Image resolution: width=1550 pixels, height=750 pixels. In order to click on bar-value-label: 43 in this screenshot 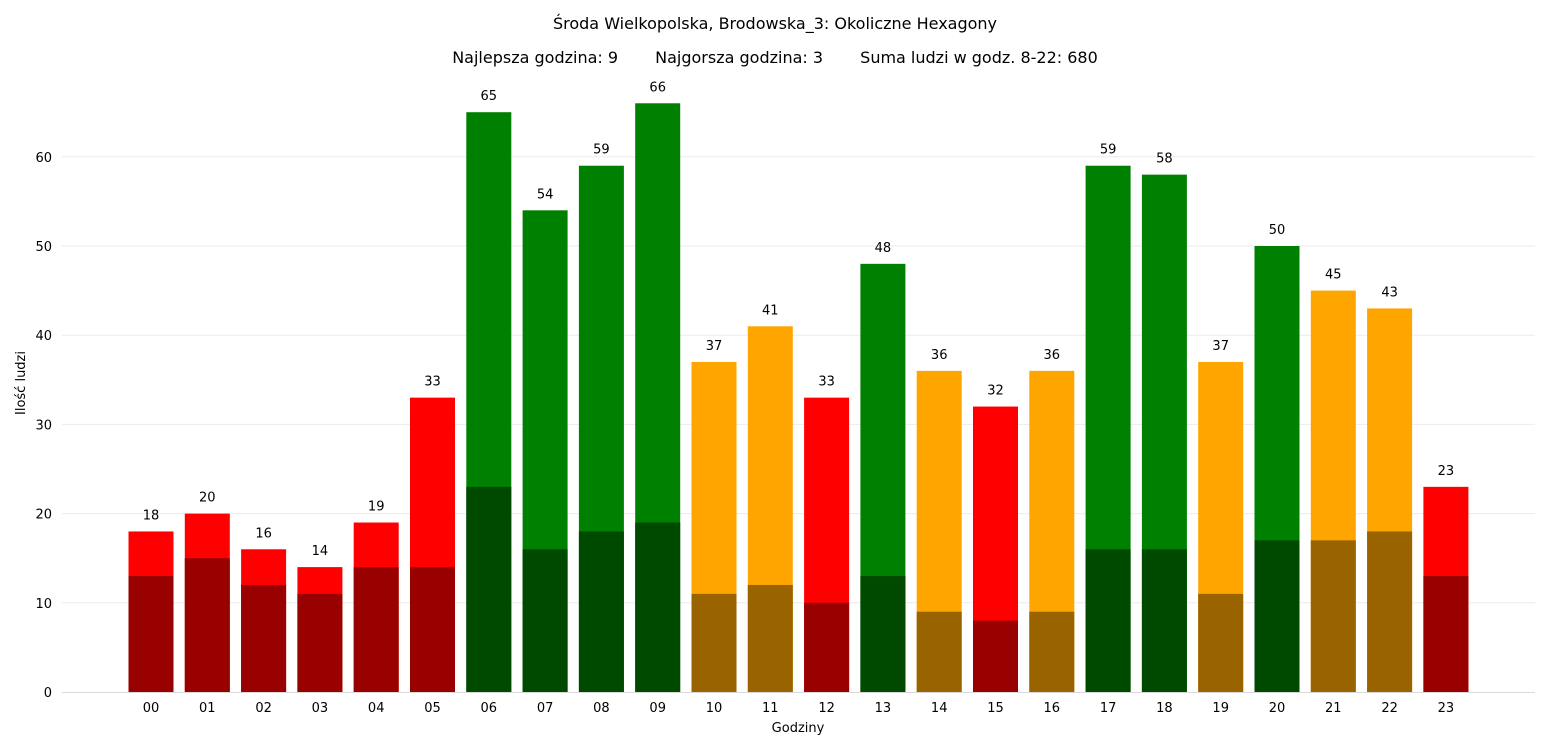, I will do `click(1389, 292)`.